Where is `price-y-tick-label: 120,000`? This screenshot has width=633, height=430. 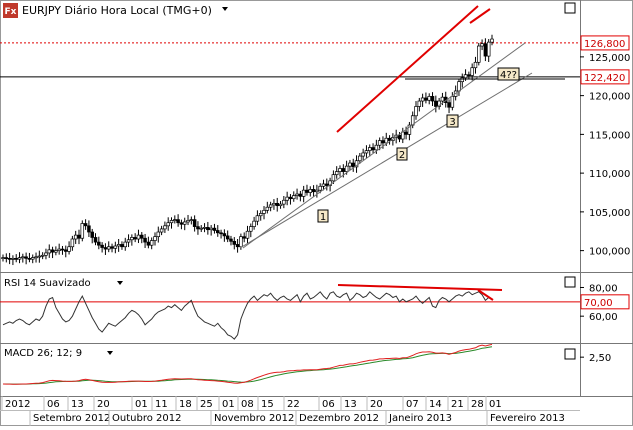 price-y-tick-label: 120,000 is located at coordinates (609, 97).